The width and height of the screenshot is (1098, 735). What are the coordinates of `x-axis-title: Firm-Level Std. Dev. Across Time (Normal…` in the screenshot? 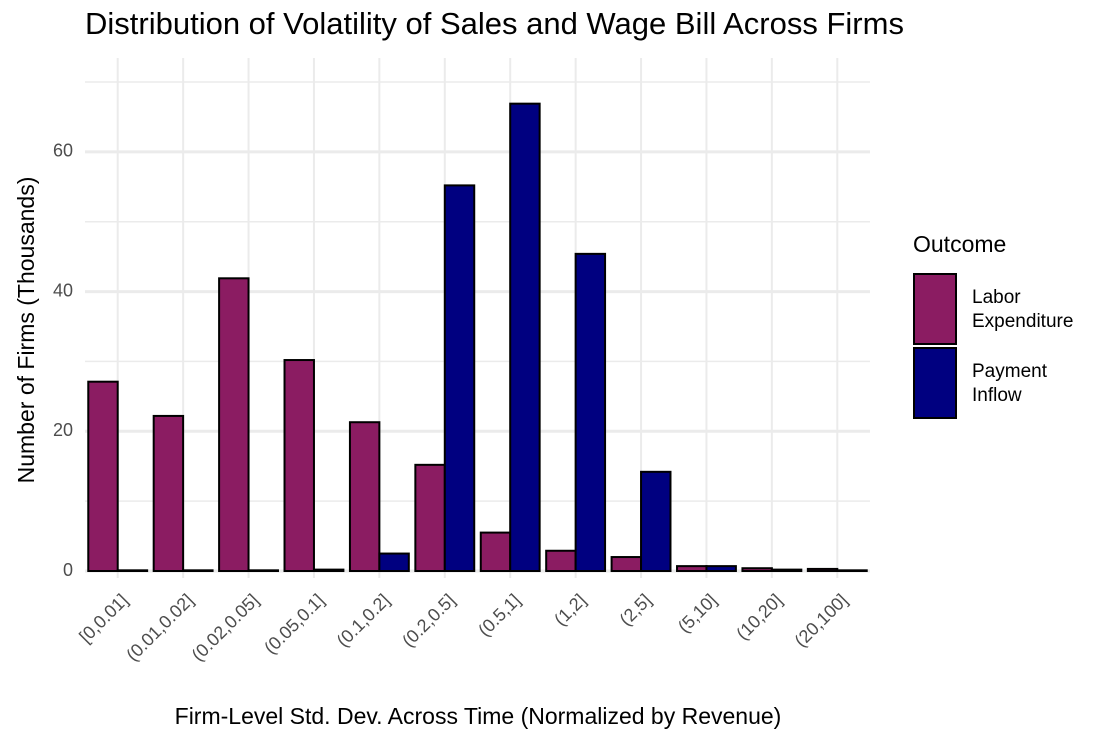 It's located at (478, 716).